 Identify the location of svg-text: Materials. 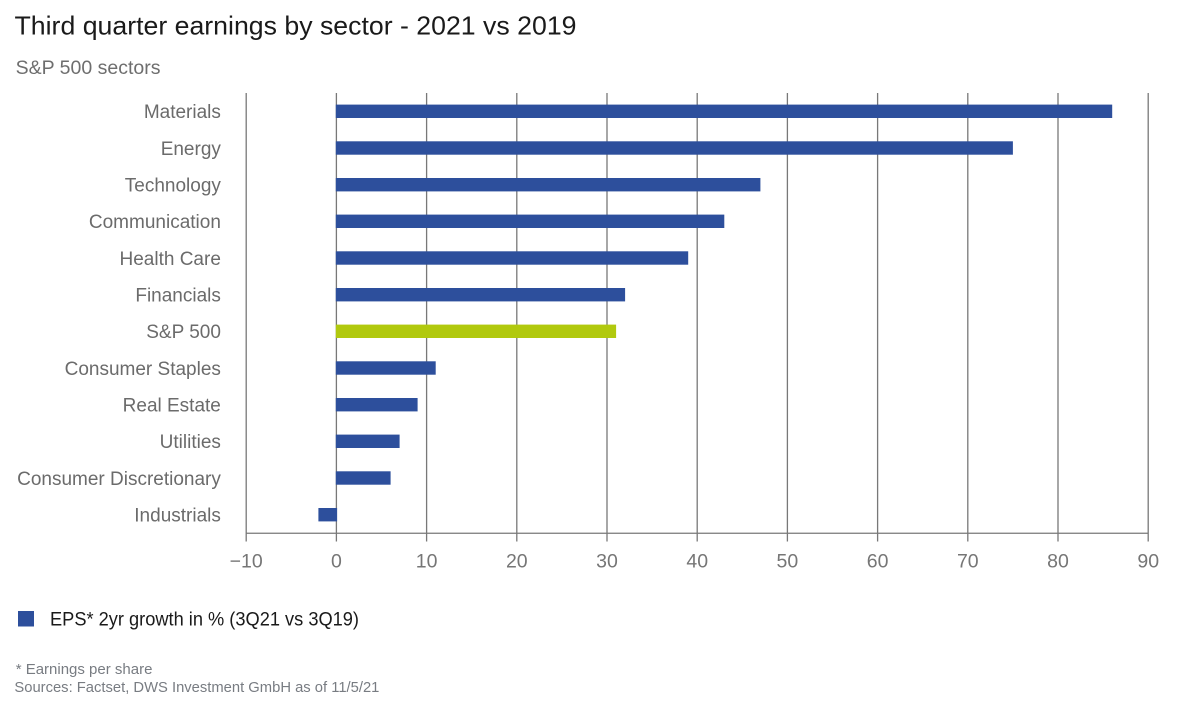
(182, 112).